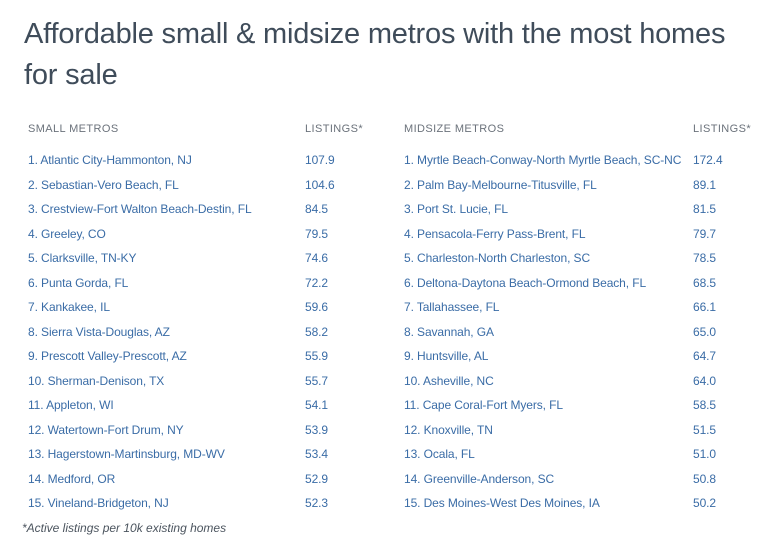  I want to click on listings-value: 64.7, so click(704, 356).